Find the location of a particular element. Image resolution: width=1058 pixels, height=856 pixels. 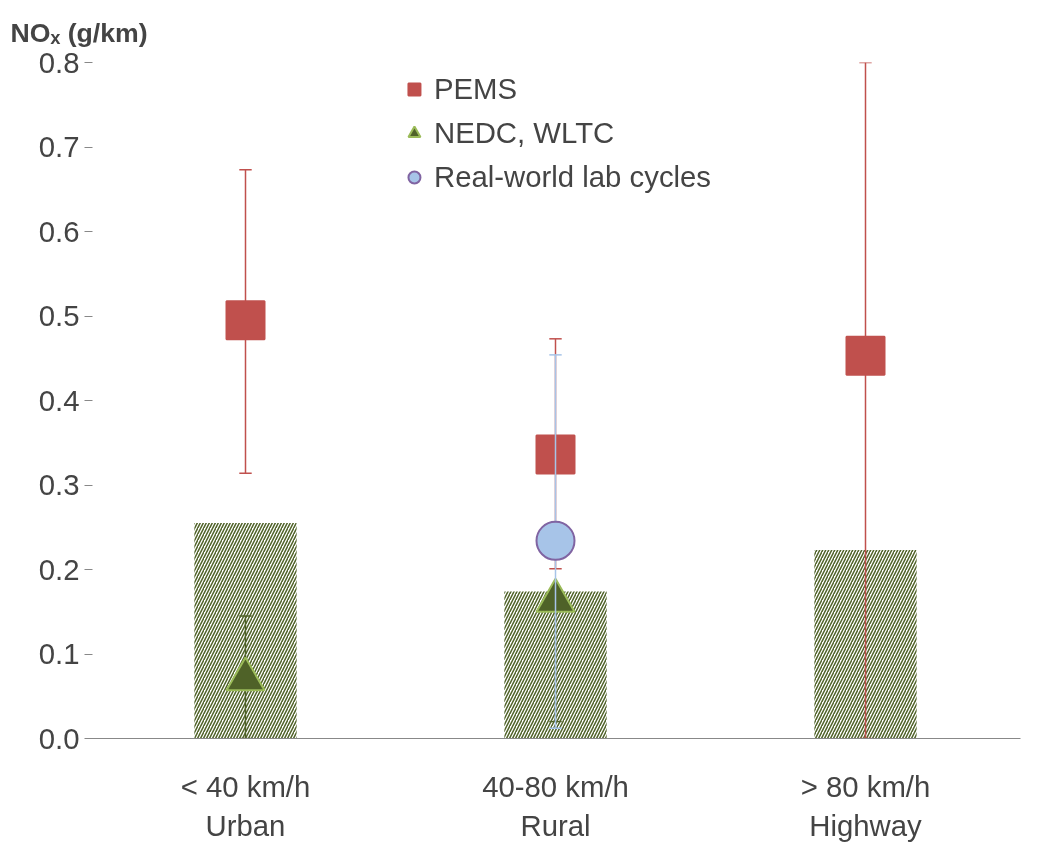

y-tick-label: 0.7 is located at coordinates (59, 146).